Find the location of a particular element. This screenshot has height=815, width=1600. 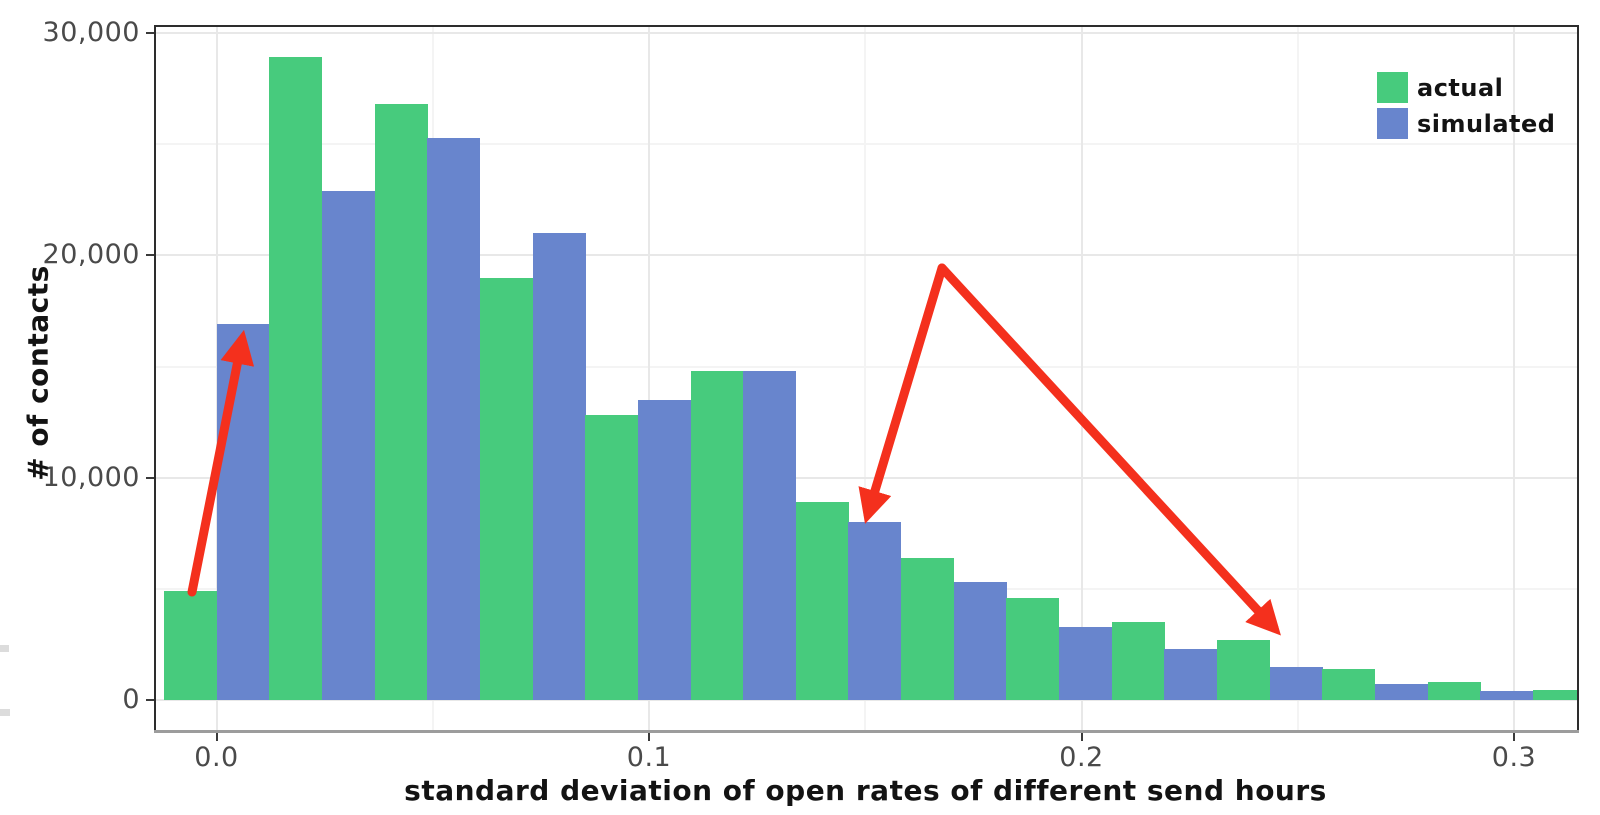

y-tick-label-1: 10,000 is located at coordinates (91, 477).